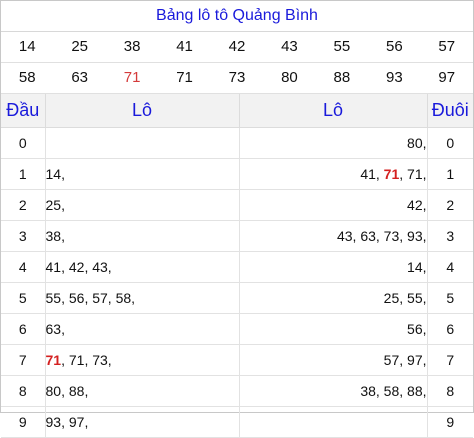 The height and width of the screenshot is (438, 474). I want to click on lo-right-cell: 80,, so click(333, 143).